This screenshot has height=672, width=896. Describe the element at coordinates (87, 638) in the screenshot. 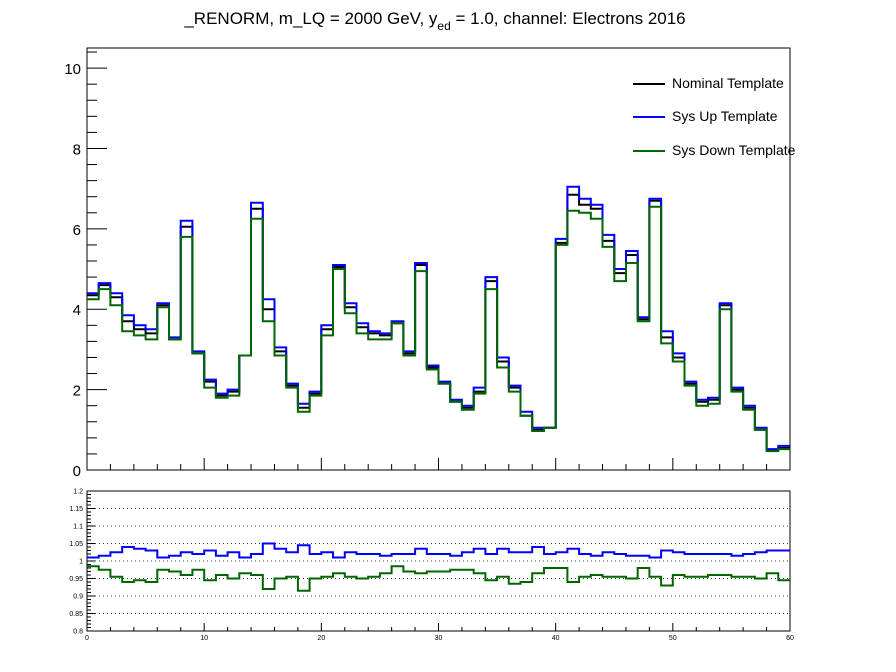

I see `ratio-x-tick-label: 0` at that location.